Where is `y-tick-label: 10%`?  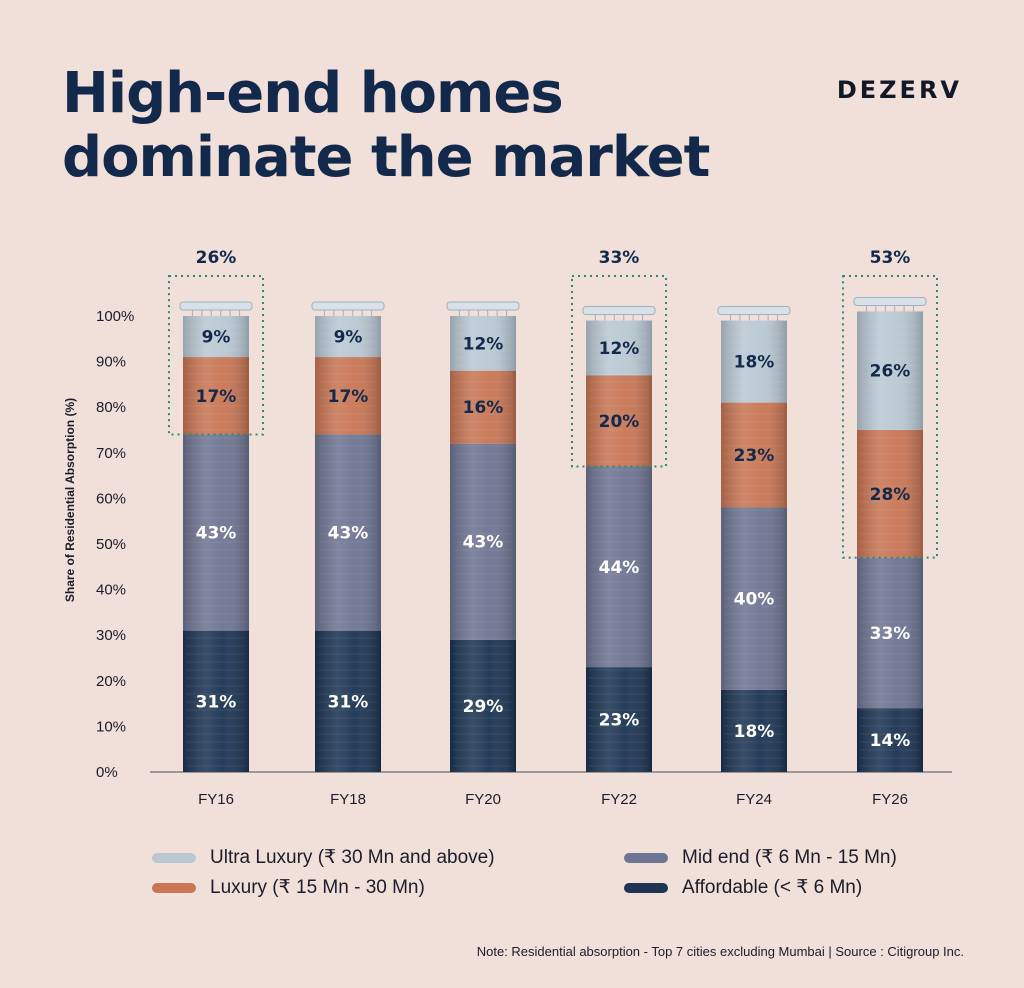 y-tick-label: 10% is located at coordinates (111, 726).